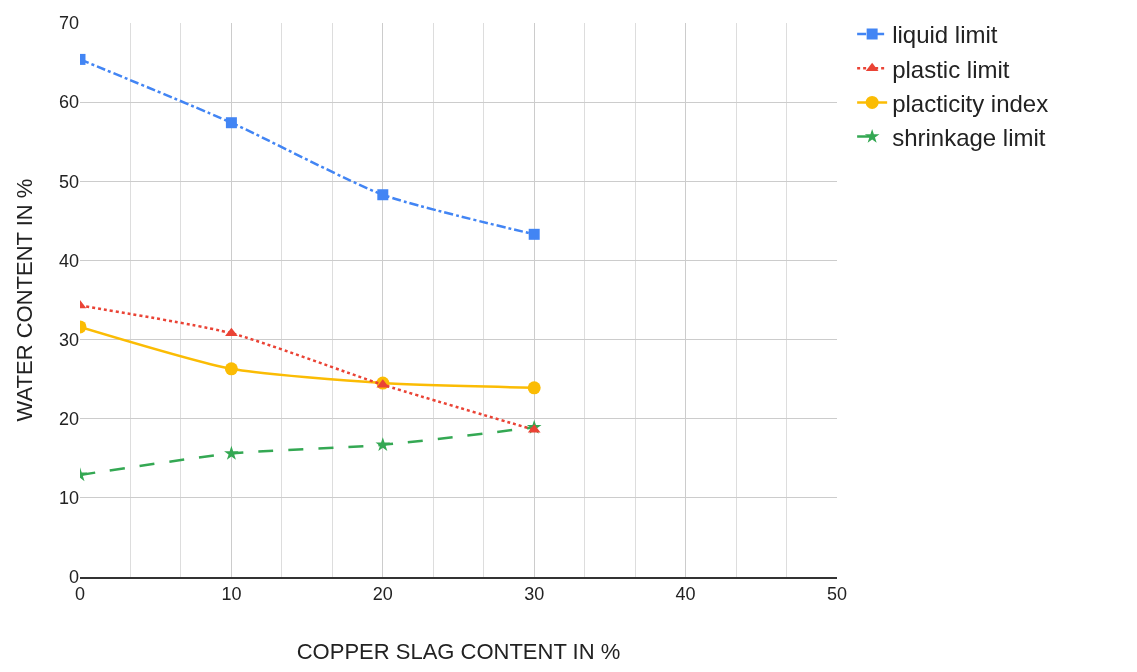 The height and width of the screenshot is (672, 1137). What do you see at coordinates (68, 260) in the screenshot?
I see `y-tick-label: 40` at bounding box center [68, 260].